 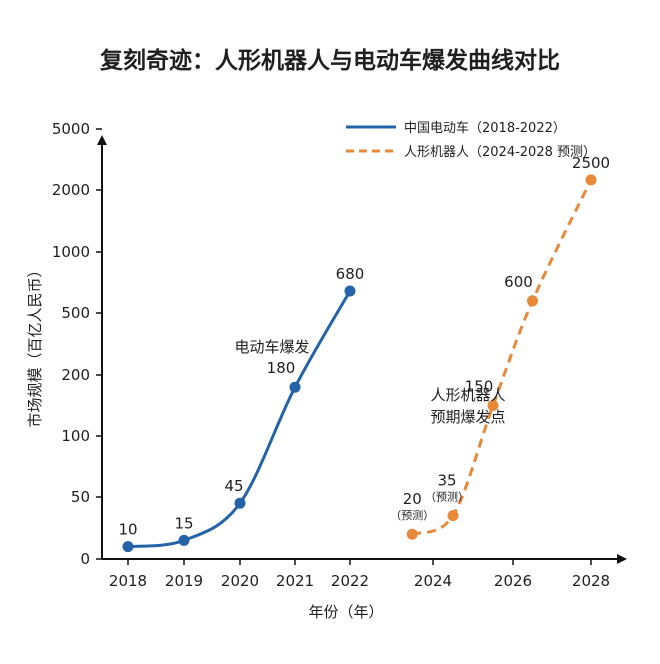 I want to click on x-tick-label: 2021, so click(x=295, y=581).